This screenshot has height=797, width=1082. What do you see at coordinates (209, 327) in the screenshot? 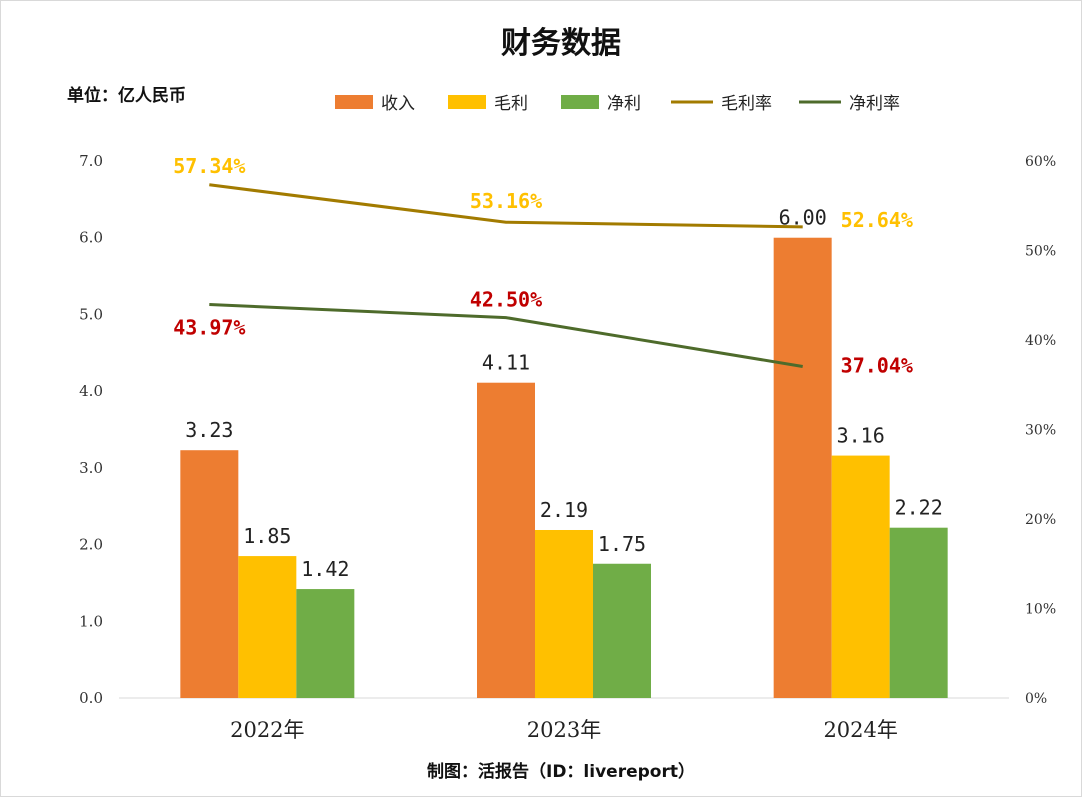
I see `line-value-label: 43.97%` at bounding box center [209, 327].